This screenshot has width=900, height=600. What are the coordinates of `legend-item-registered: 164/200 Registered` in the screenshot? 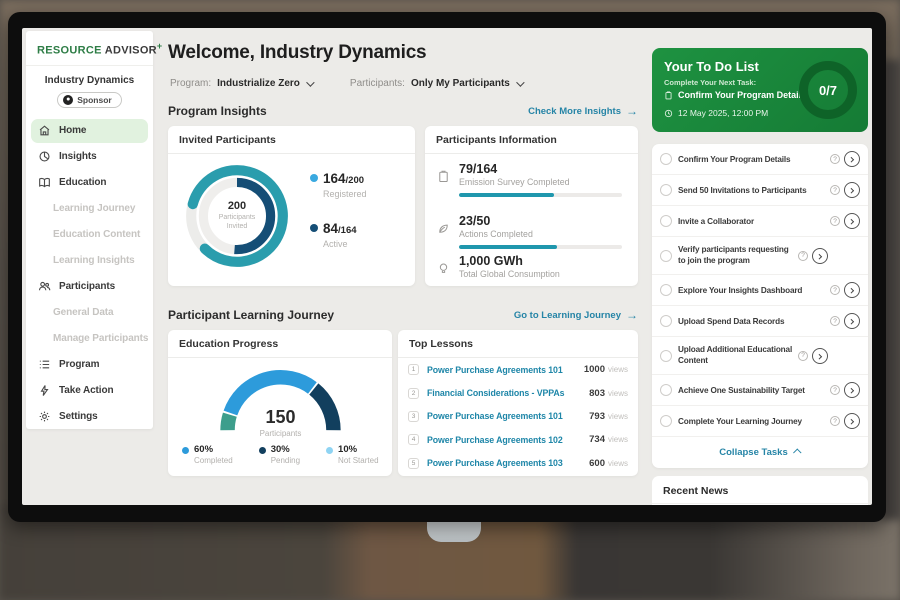 It's located at (338, 184).